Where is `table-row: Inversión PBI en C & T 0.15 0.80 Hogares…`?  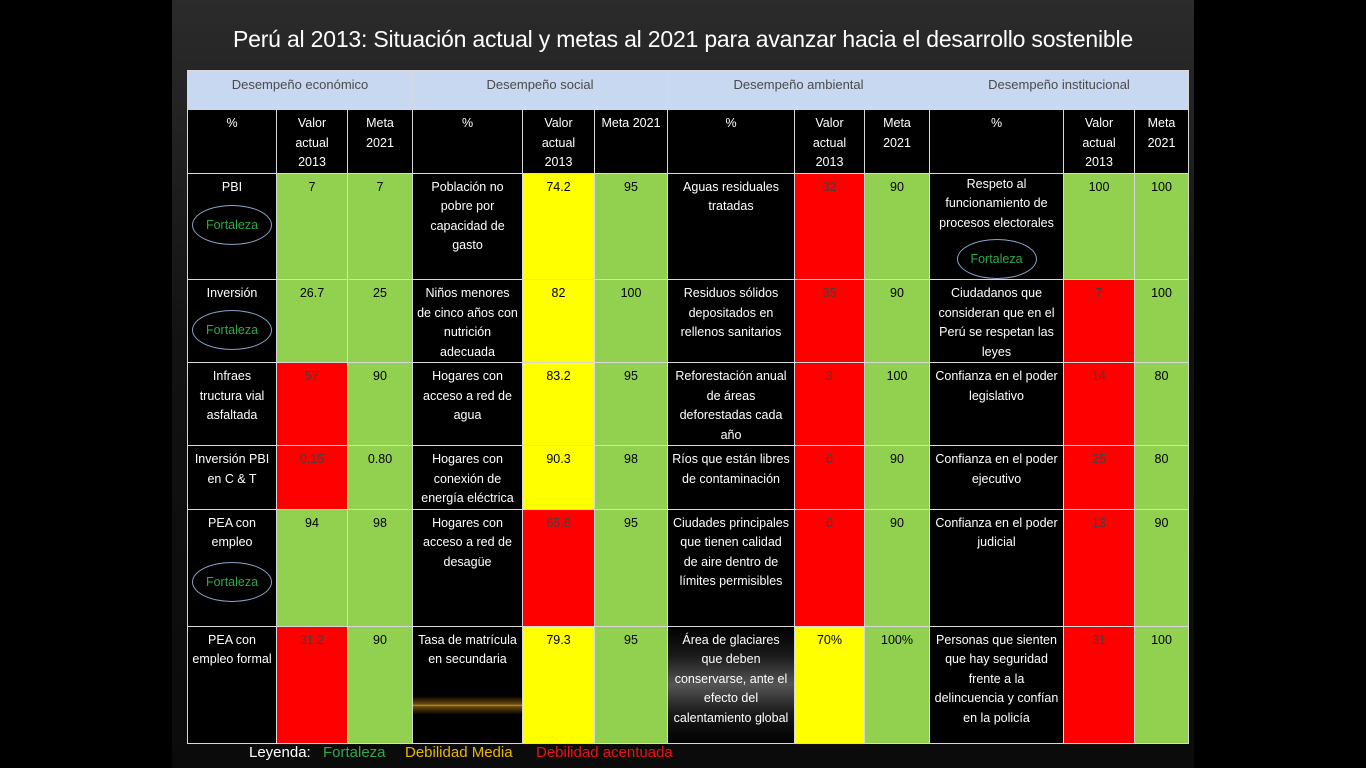
table-row: Inversión PBI en C & T 0.15 0.80 Hogares… is located at coordinates (688, 477).